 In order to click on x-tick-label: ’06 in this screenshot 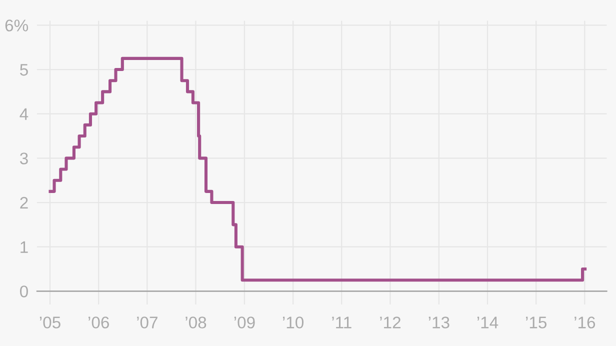, I will do `click(98, 322)`.